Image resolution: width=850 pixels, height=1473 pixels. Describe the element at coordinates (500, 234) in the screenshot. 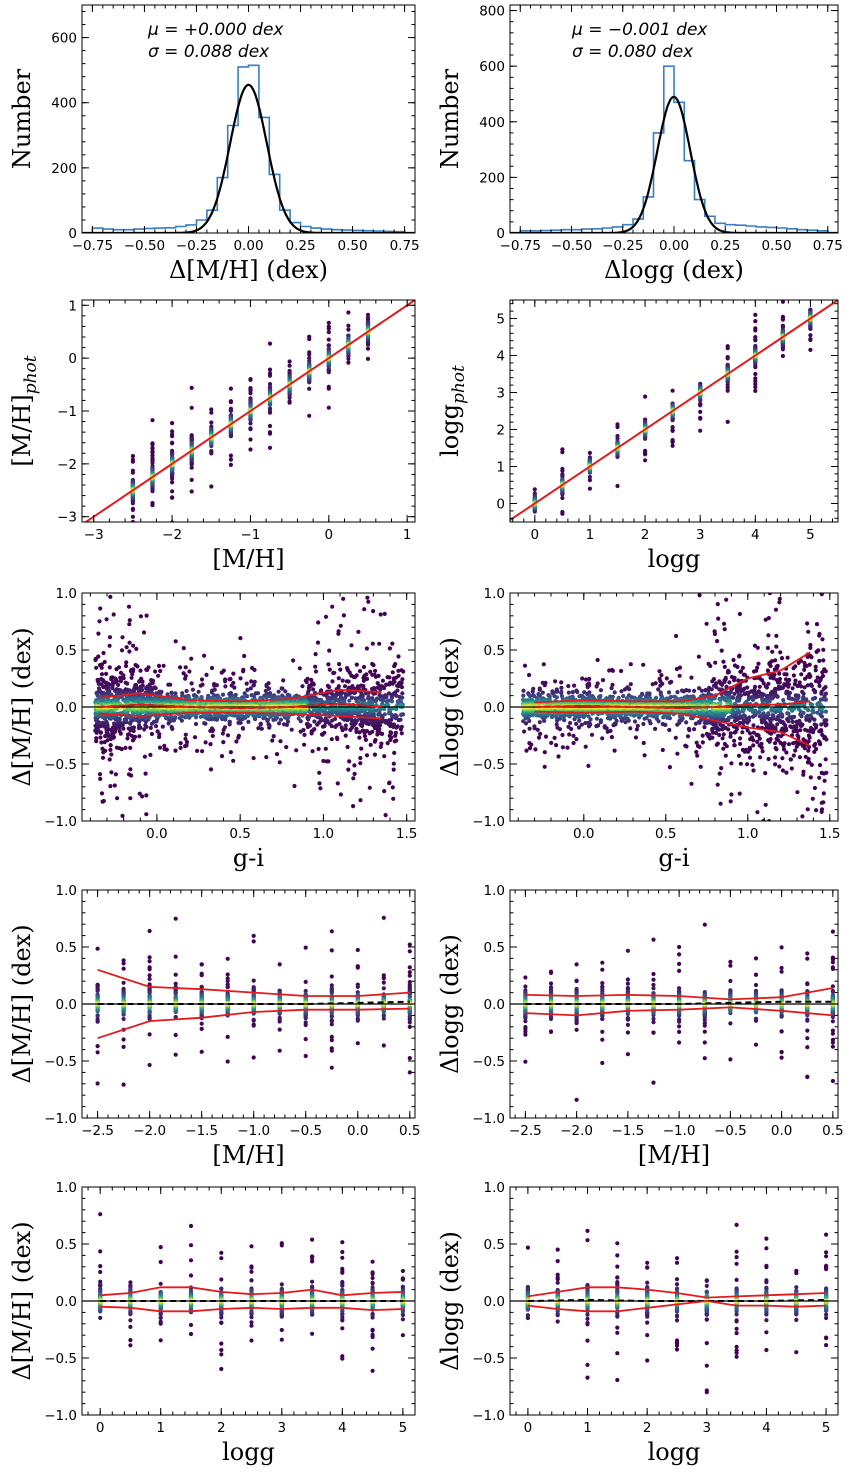

I see `y-tick-label: 0` at that location.